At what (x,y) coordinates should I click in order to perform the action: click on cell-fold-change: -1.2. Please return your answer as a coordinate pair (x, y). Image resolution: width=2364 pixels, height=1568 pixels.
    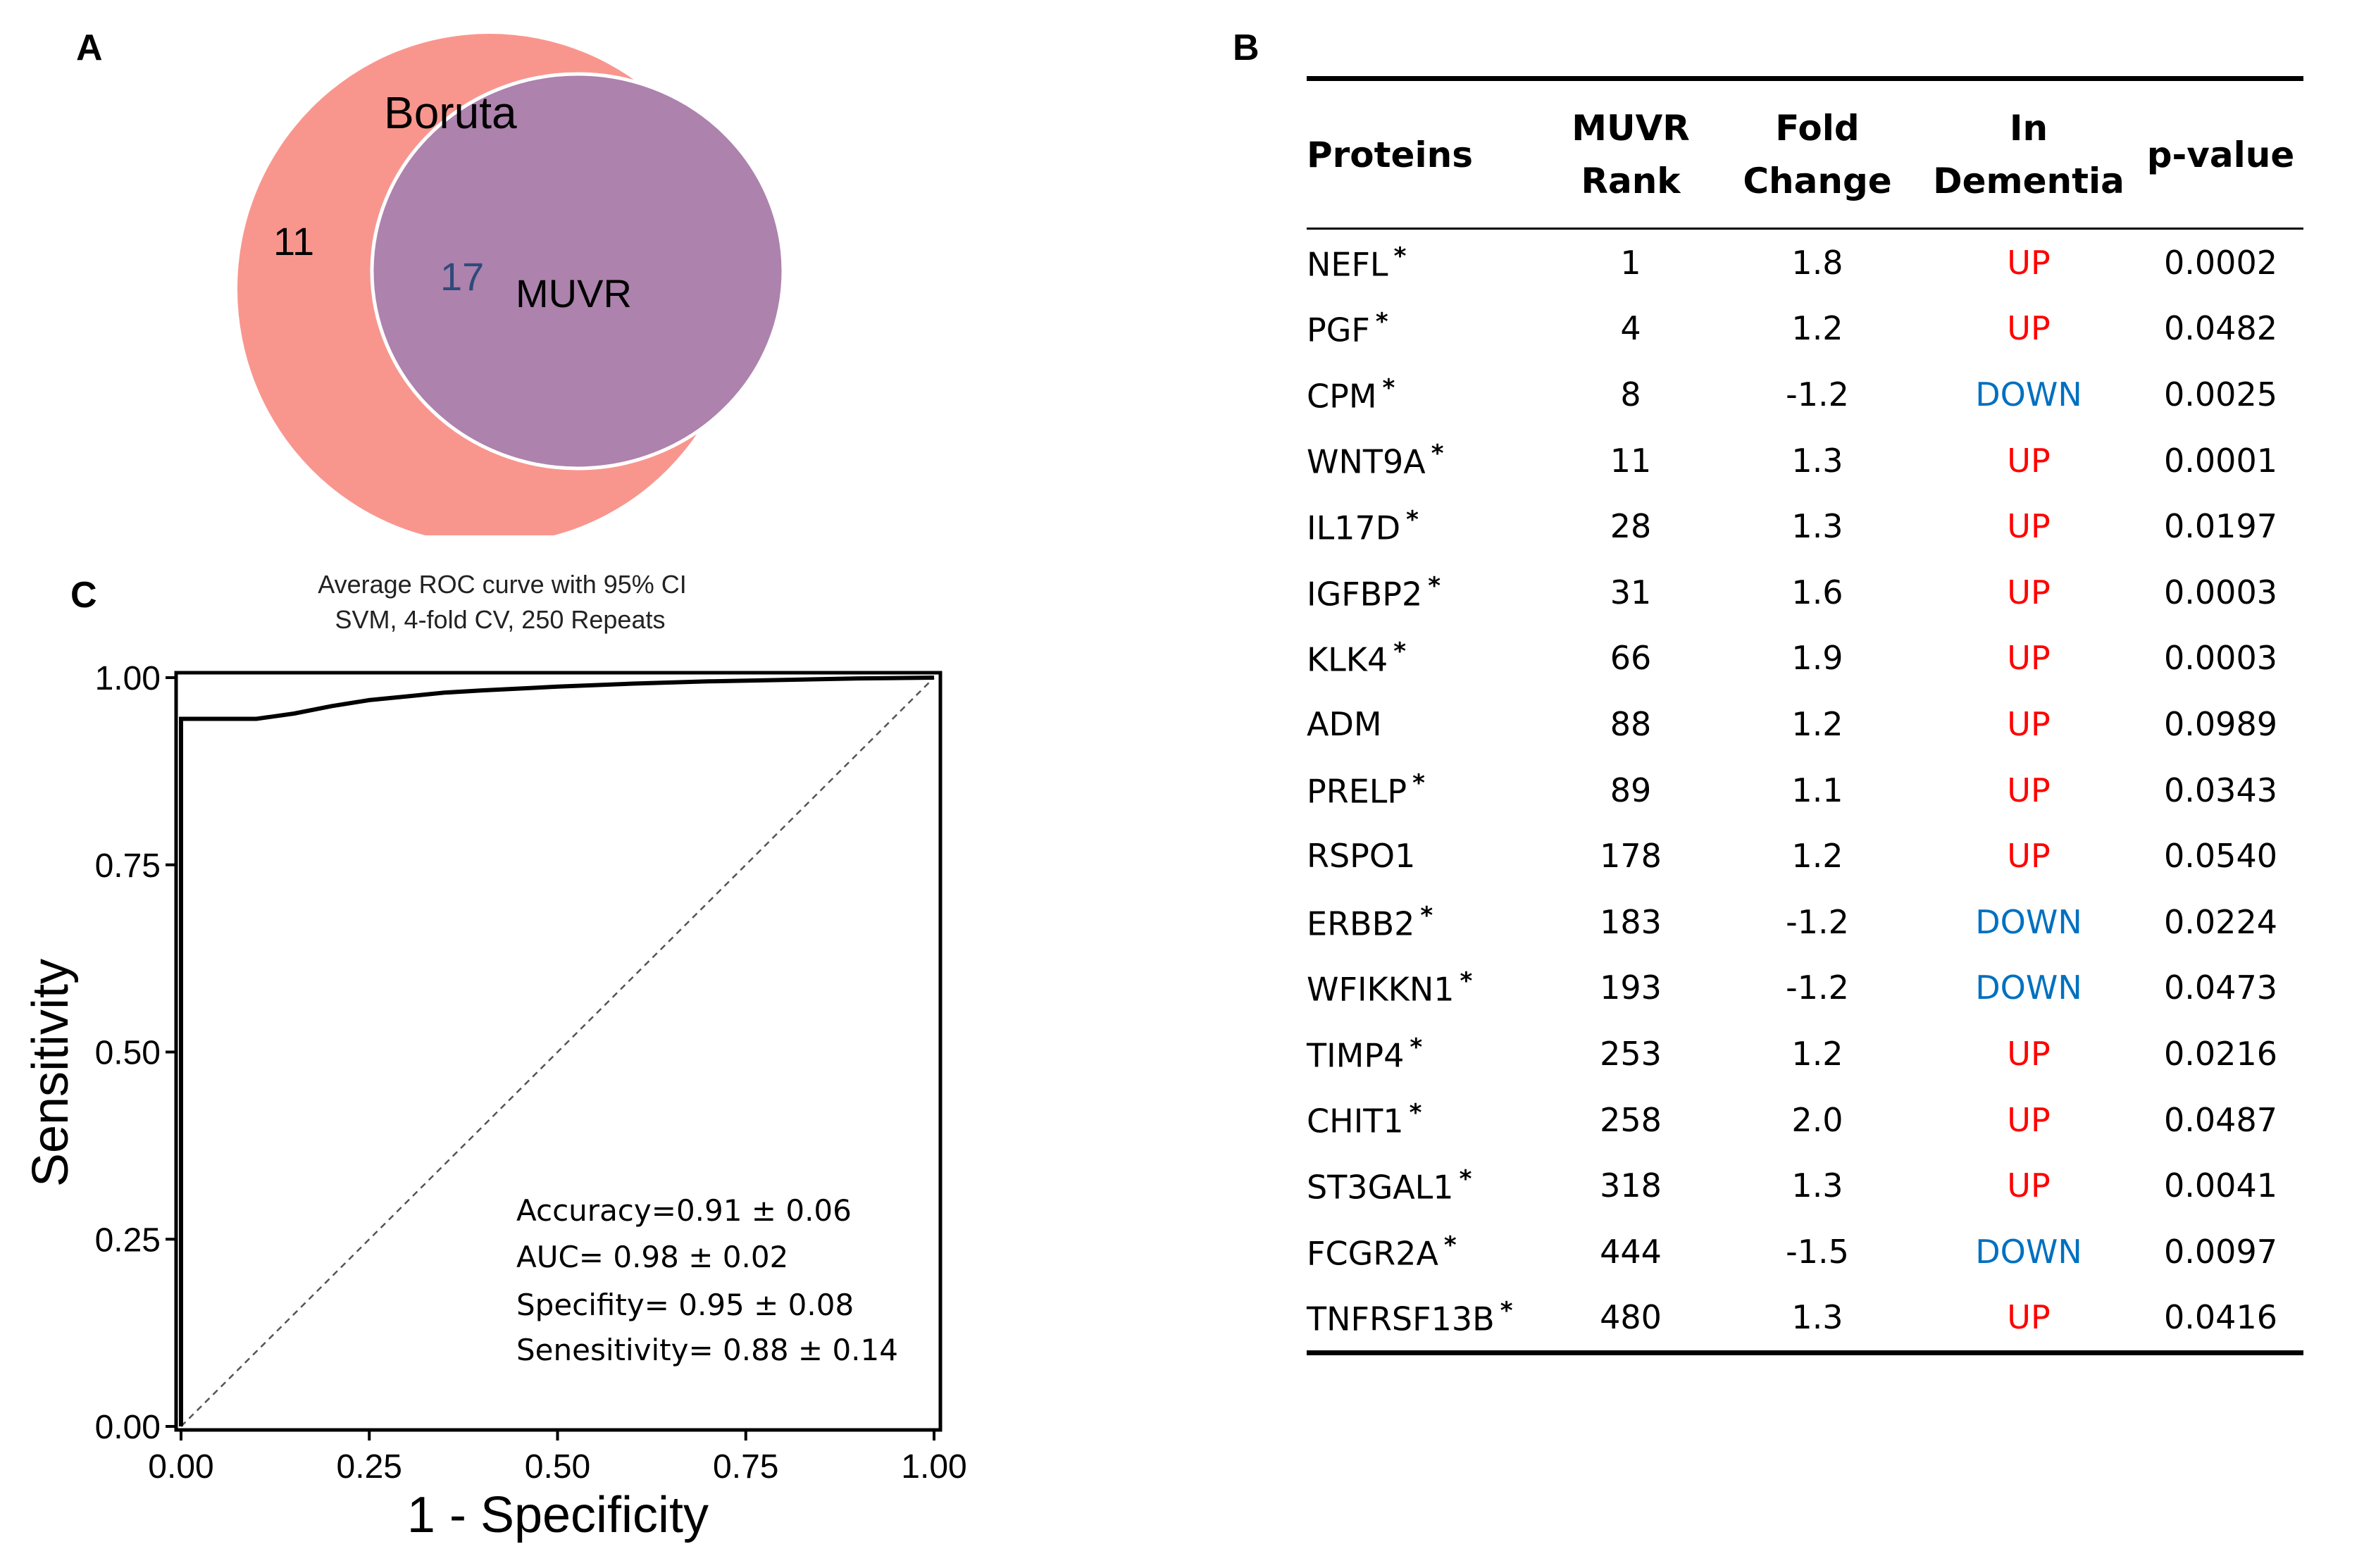
    Looking at the image, I should click on (1818, 988).